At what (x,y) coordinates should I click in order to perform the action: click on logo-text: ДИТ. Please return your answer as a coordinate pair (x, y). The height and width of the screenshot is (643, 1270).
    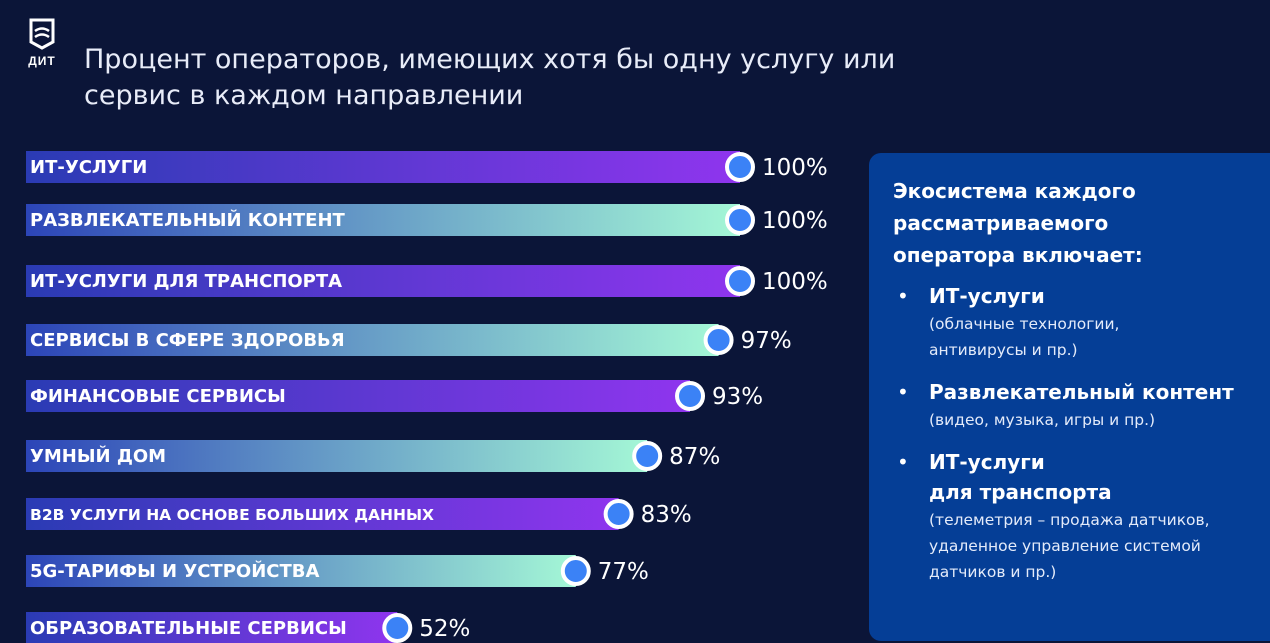
    Looking at the image, I should click on (42, 61).